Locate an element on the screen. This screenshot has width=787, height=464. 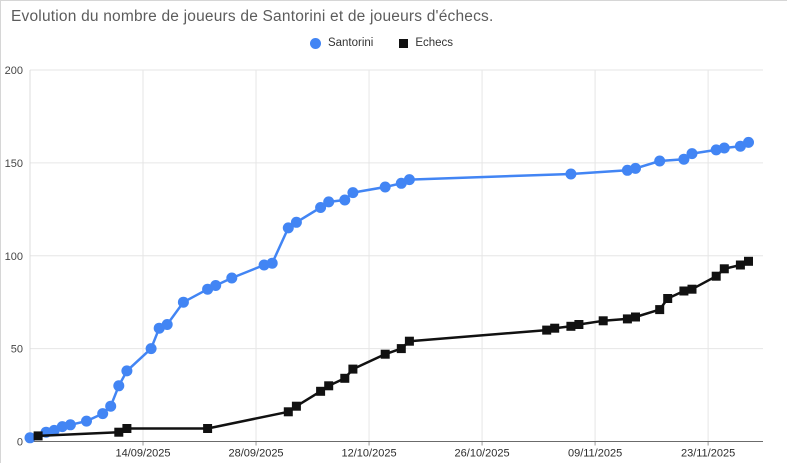
svg-text: 150 is located at coordinates (14, 164).